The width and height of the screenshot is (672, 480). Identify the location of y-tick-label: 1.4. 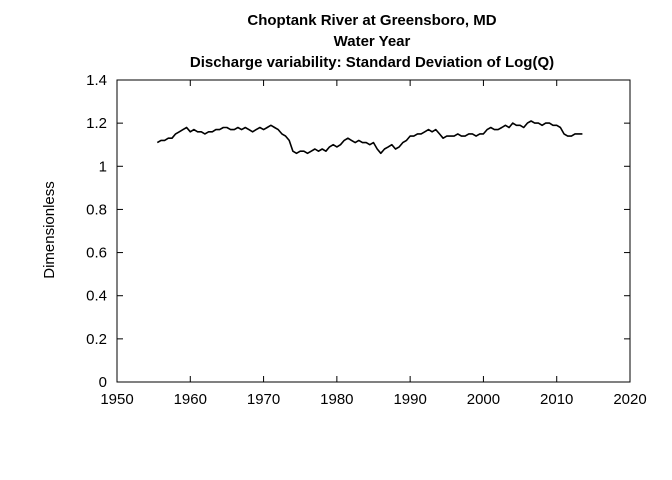
(96, 80).